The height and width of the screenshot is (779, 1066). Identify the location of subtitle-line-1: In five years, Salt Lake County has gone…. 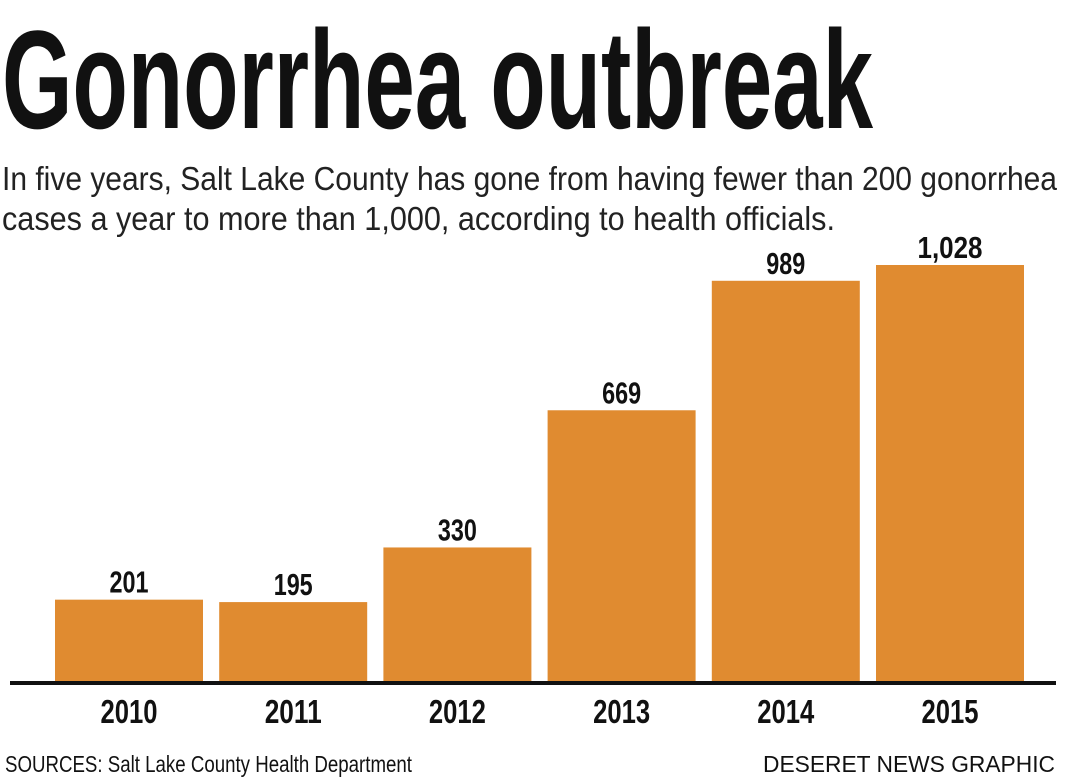
(530, 178).